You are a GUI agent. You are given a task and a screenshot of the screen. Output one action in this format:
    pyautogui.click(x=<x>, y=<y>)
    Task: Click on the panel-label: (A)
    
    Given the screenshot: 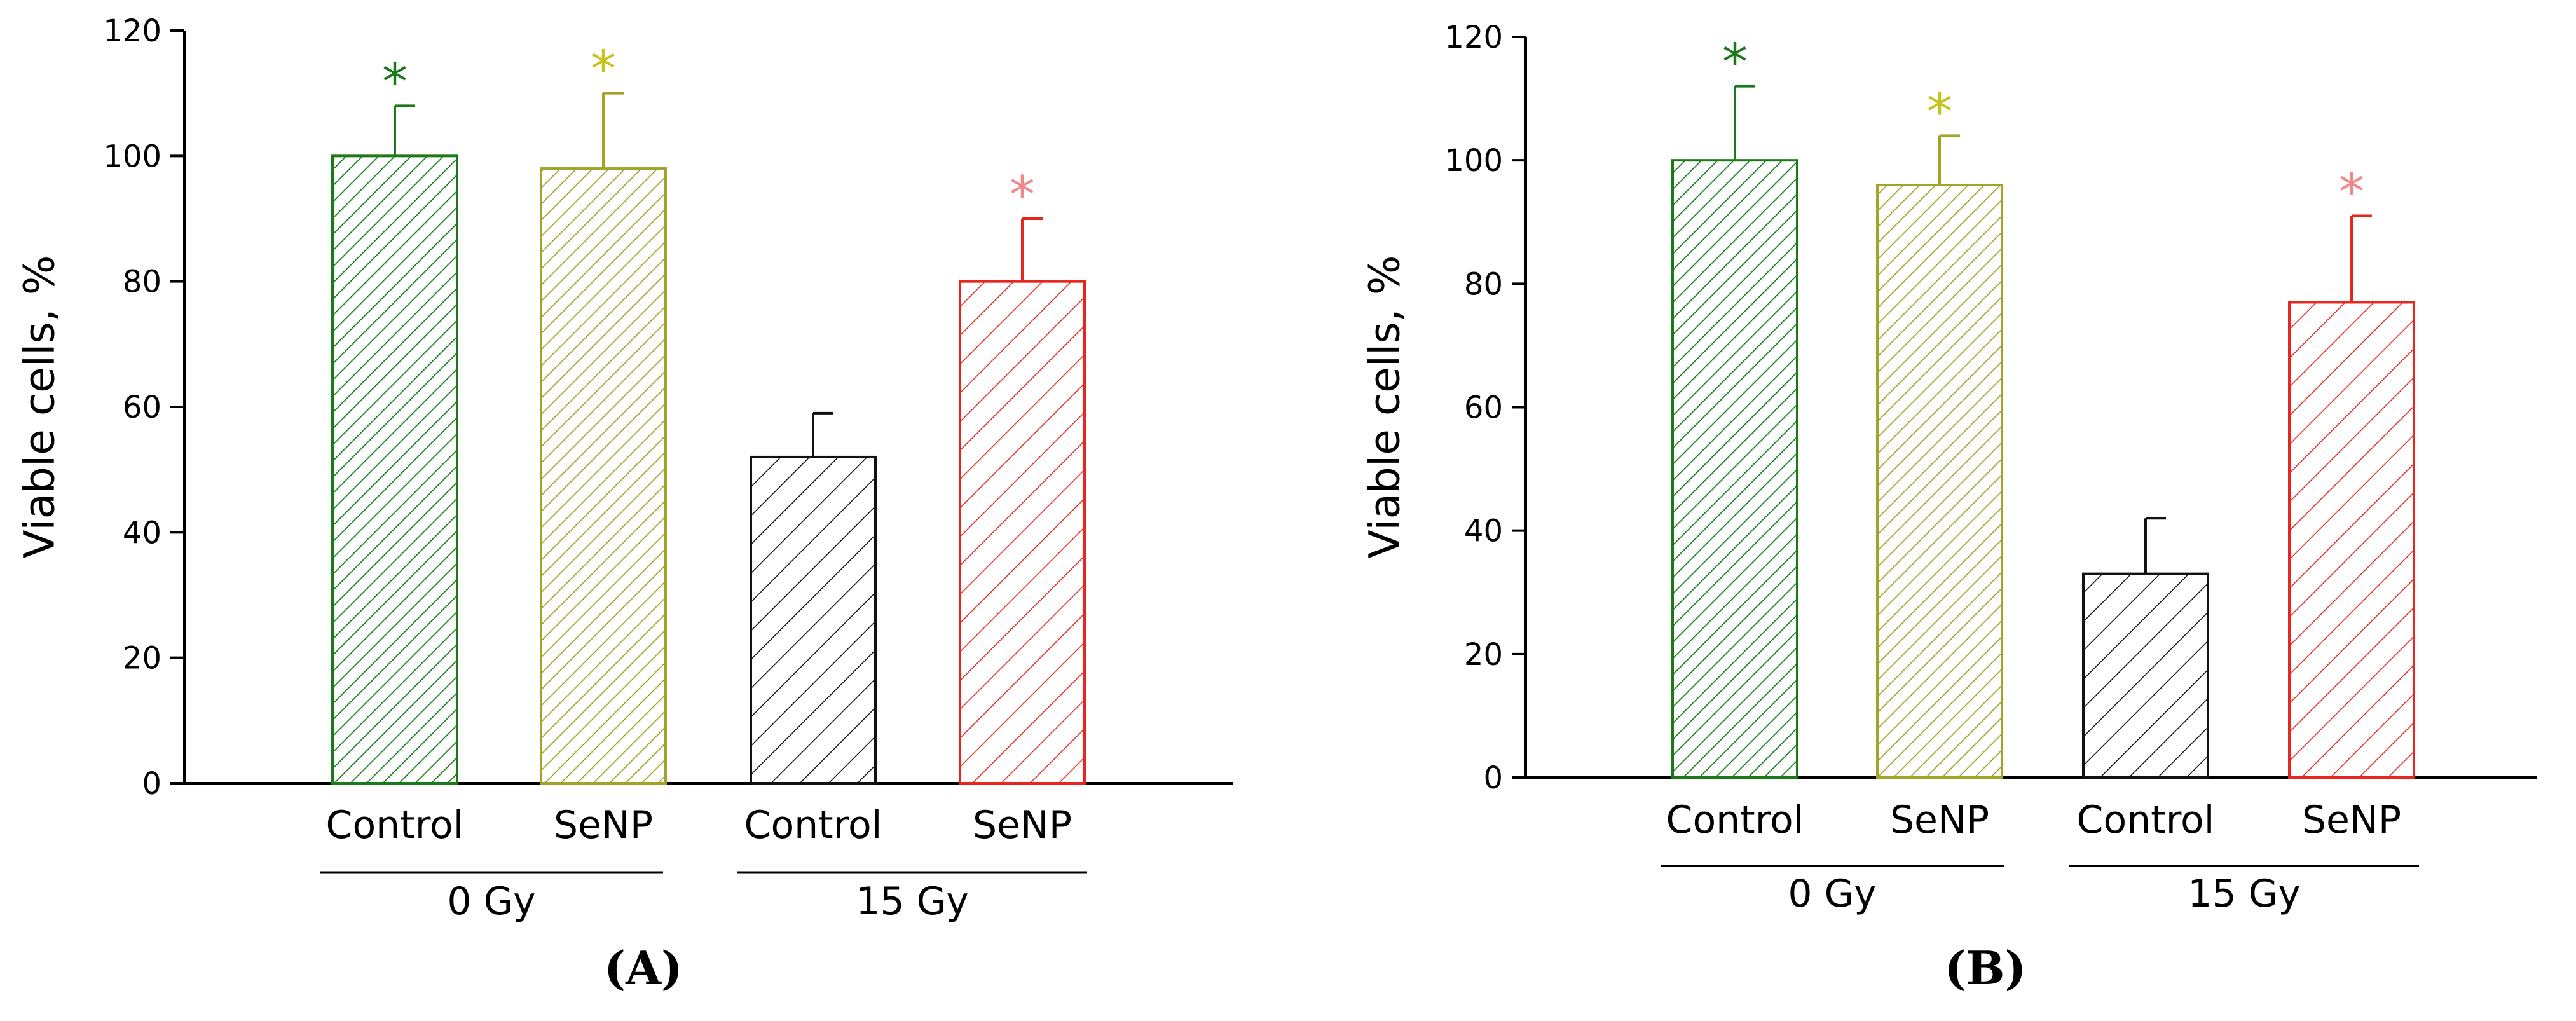 What is the action you would take?
    pyautogui.click(x=643, y=968)
    